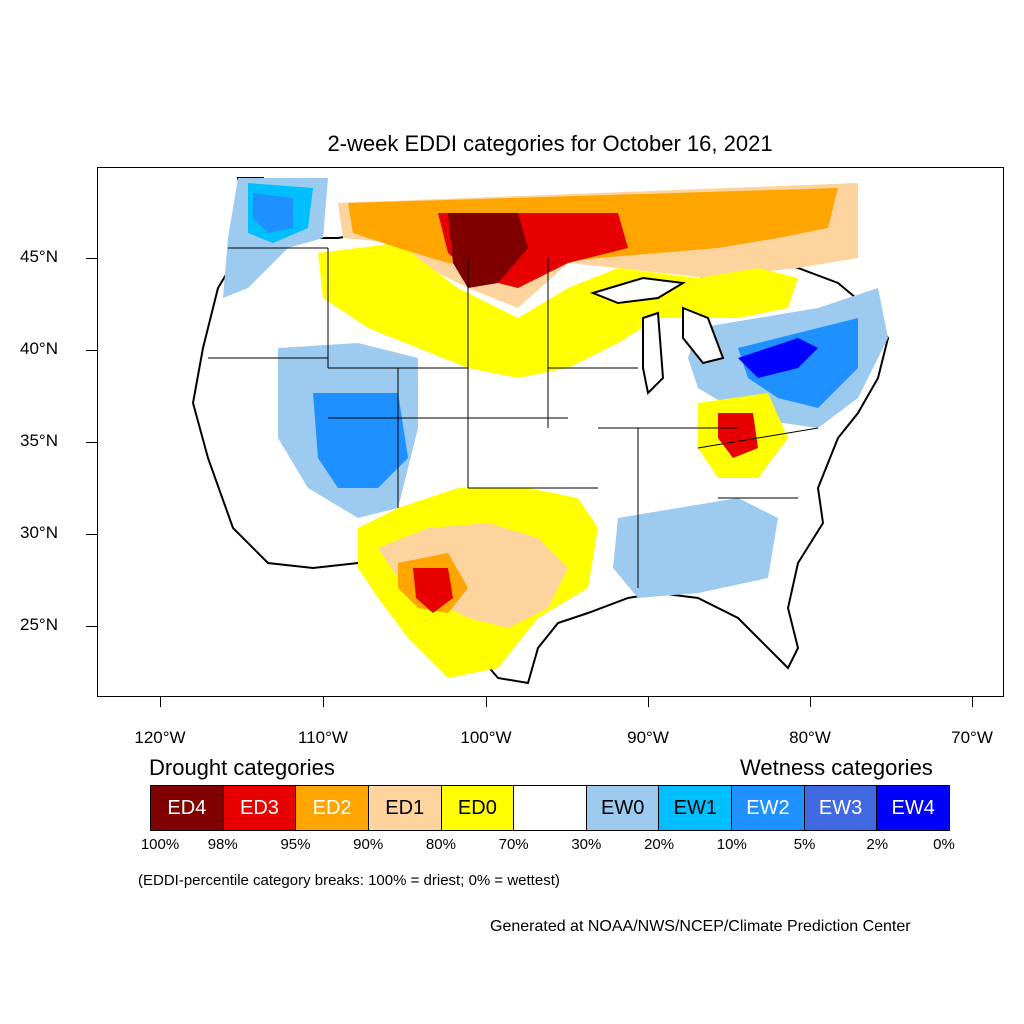  I want to click on legend-swatch-ew4: EW4, so click(913, 808).